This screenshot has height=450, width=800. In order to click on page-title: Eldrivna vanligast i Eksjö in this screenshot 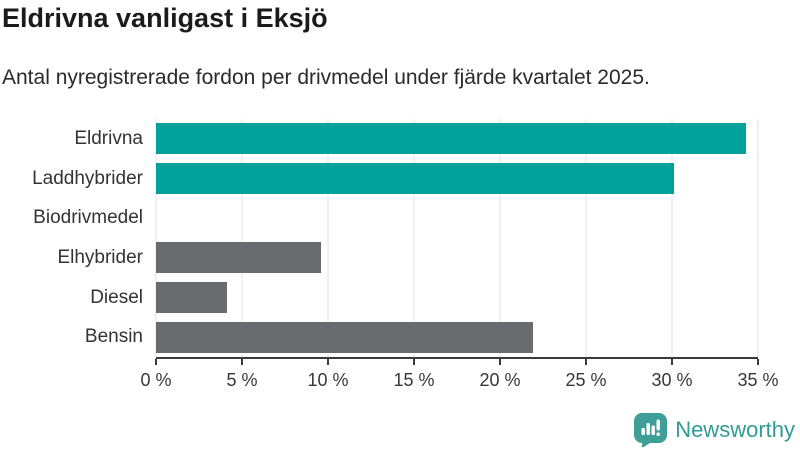, I will do `click(165, 18)`.